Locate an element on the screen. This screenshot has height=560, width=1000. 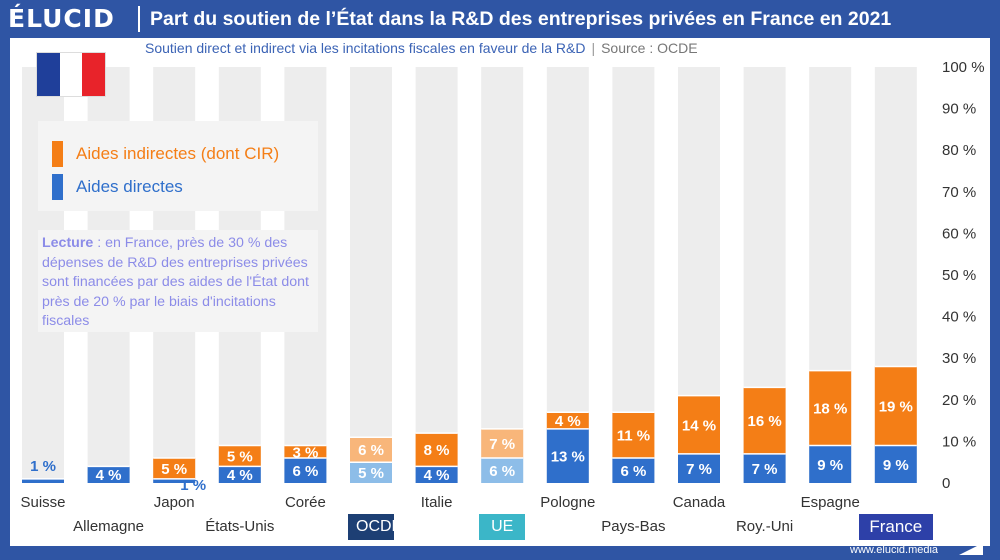
y-tick-label-80: 80 % is located at coordinates (959, 150).